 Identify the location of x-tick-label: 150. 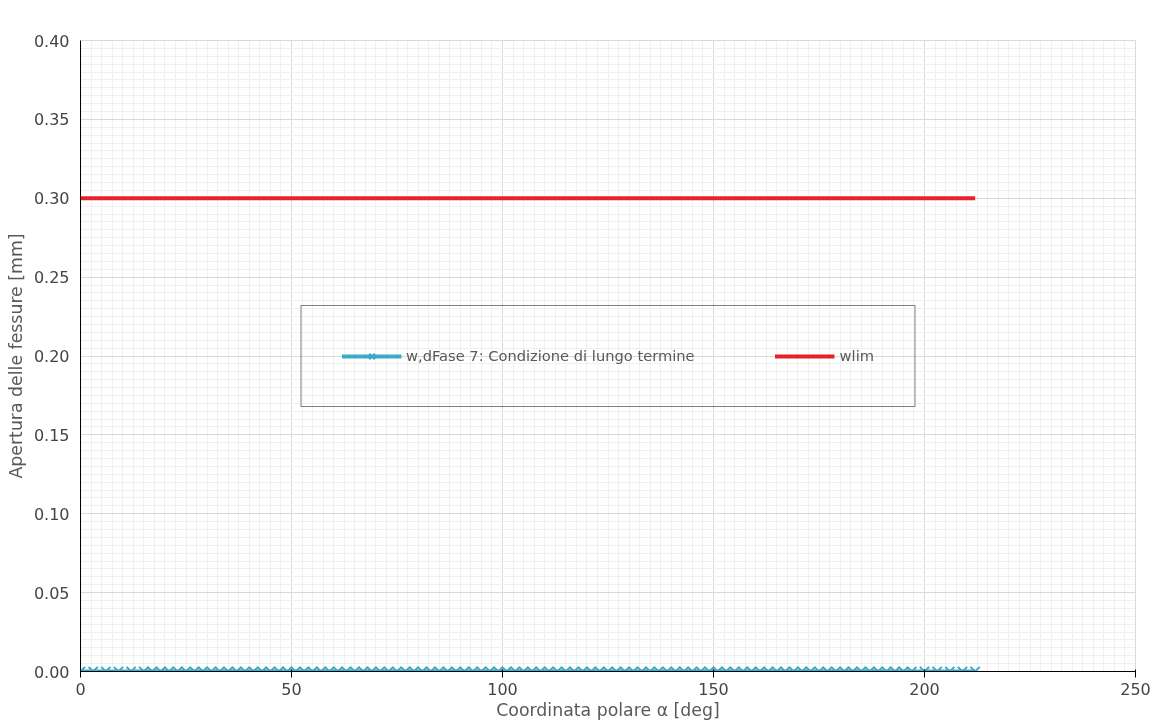
(713, 689).